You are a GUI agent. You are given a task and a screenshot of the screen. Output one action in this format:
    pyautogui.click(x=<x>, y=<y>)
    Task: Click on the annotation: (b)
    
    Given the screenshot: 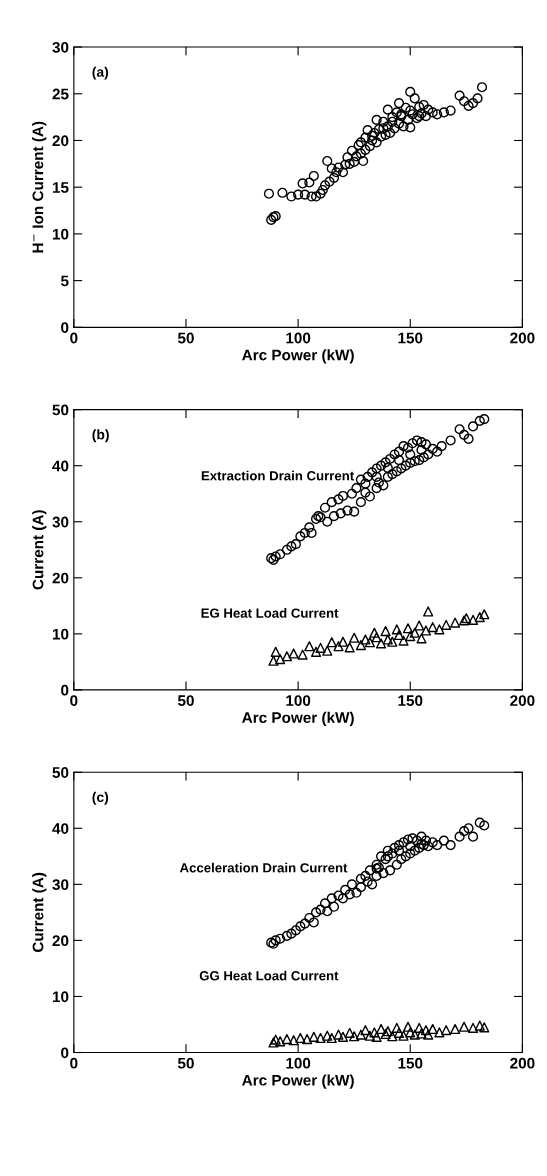 What is the action you would take?
    pyautogui.click(x=100, y=436)
    